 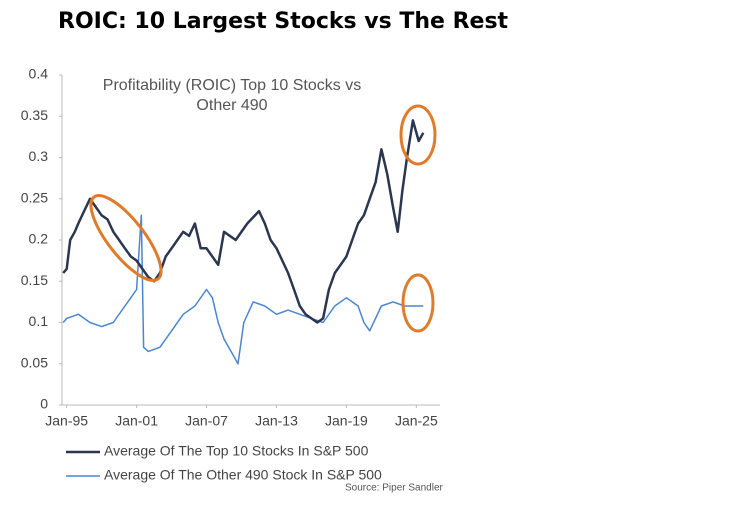 I want to click on x-tick-label: Jan-25, so click(x=416, y=421).